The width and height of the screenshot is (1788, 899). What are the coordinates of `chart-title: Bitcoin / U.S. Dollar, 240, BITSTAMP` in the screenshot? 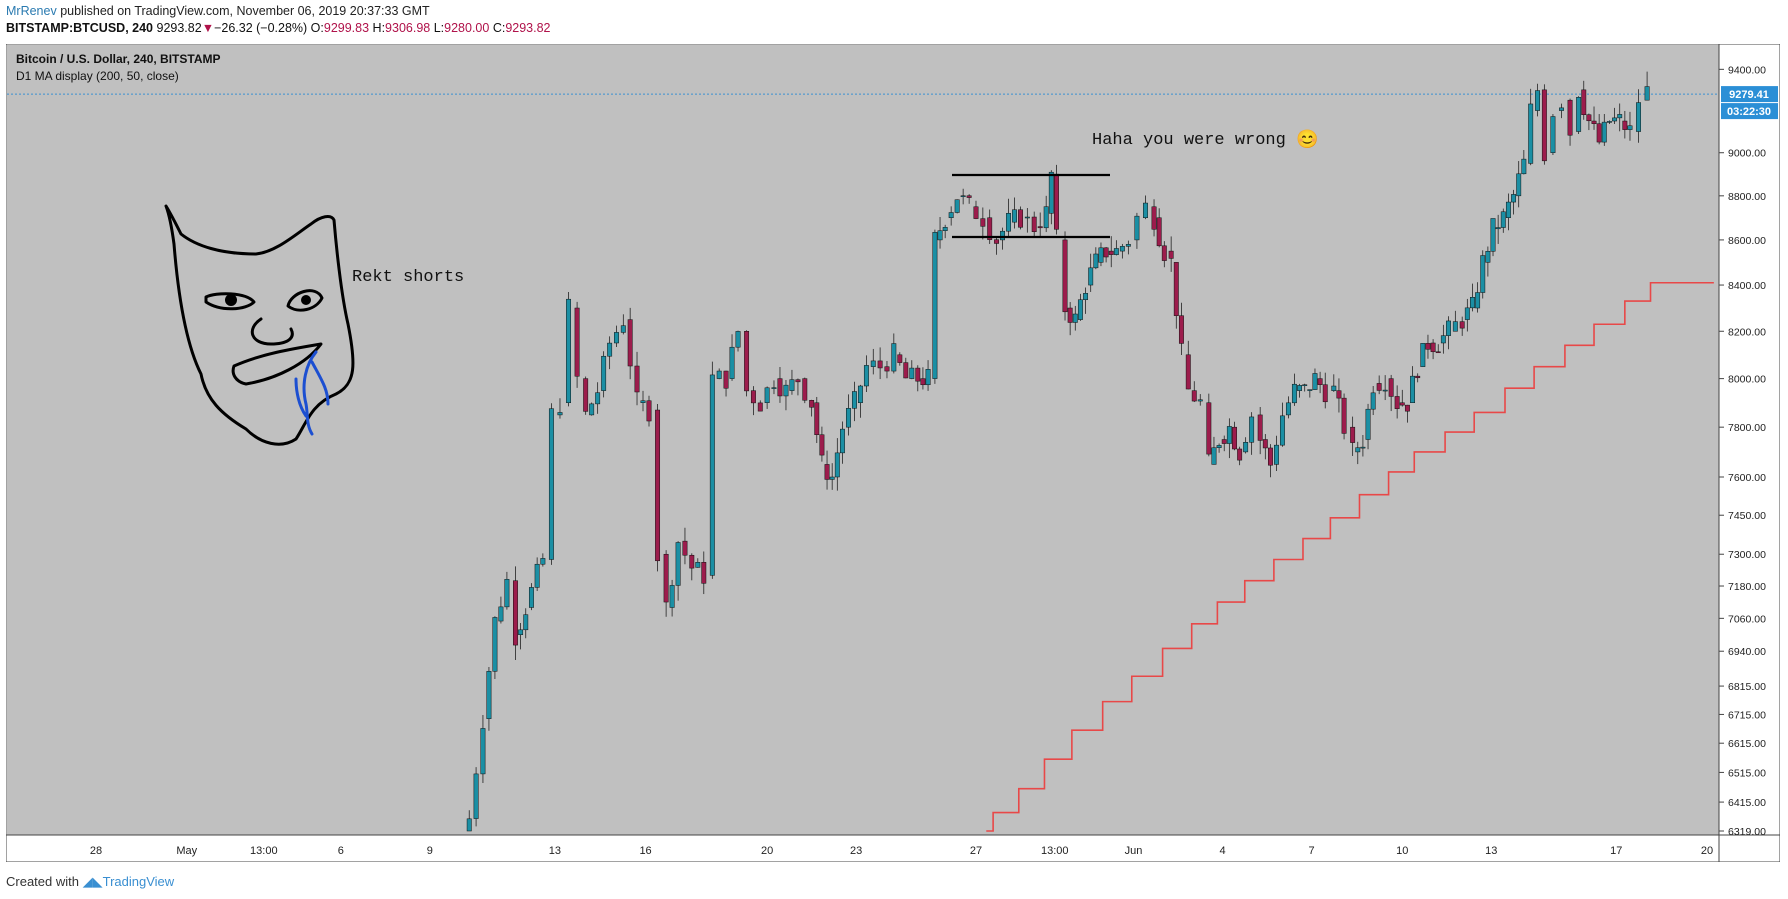 It's located at (118, 59).